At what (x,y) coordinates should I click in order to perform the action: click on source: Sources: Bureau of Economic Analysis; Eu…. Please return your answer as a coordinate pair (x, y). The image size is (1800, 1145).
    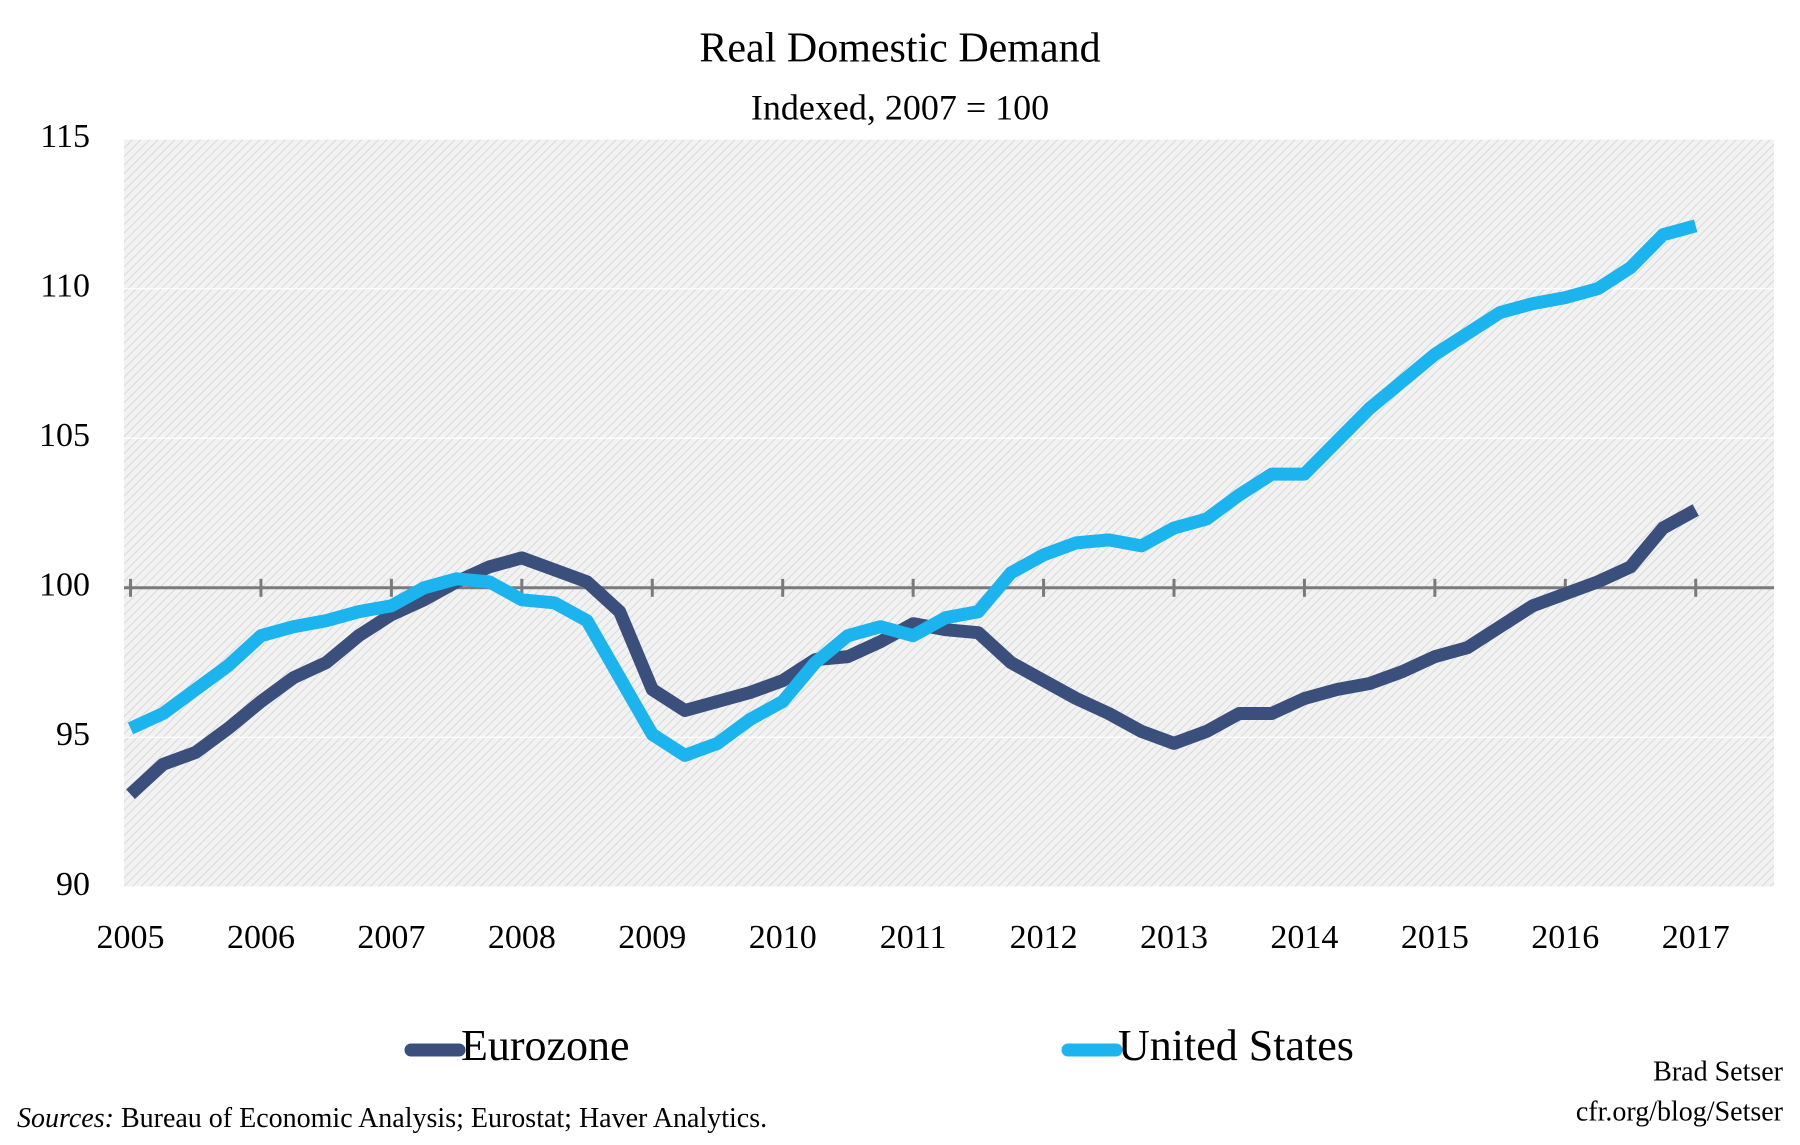
    Looking at the image, I should click on (392, 1118).